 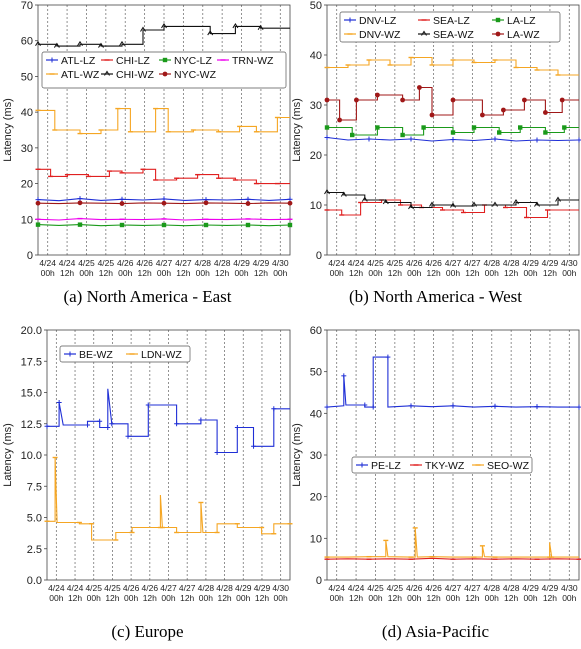 What do you see at coordinates (164, 219) in the screenshot?
I see `series-trn-wz` at bounding box center [164, 219].